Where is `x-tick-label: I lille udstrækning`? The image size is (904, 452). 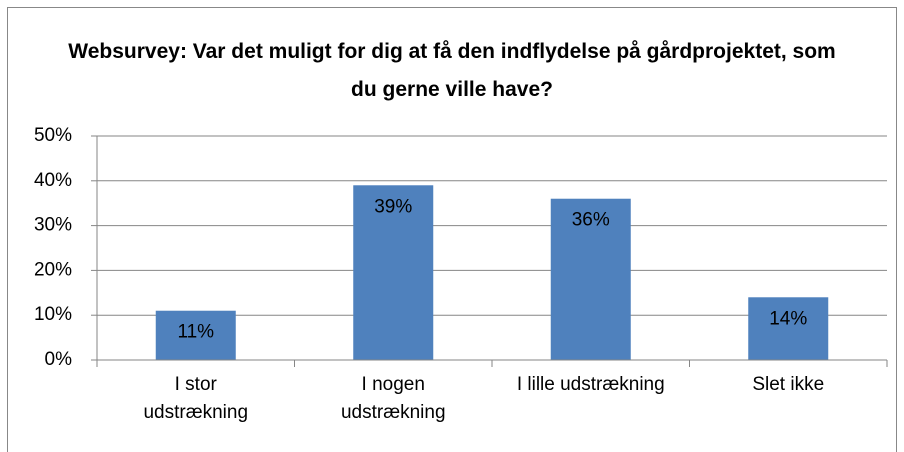
x-tick-label: I lille udstrækning is located at coordinates (590, 384).